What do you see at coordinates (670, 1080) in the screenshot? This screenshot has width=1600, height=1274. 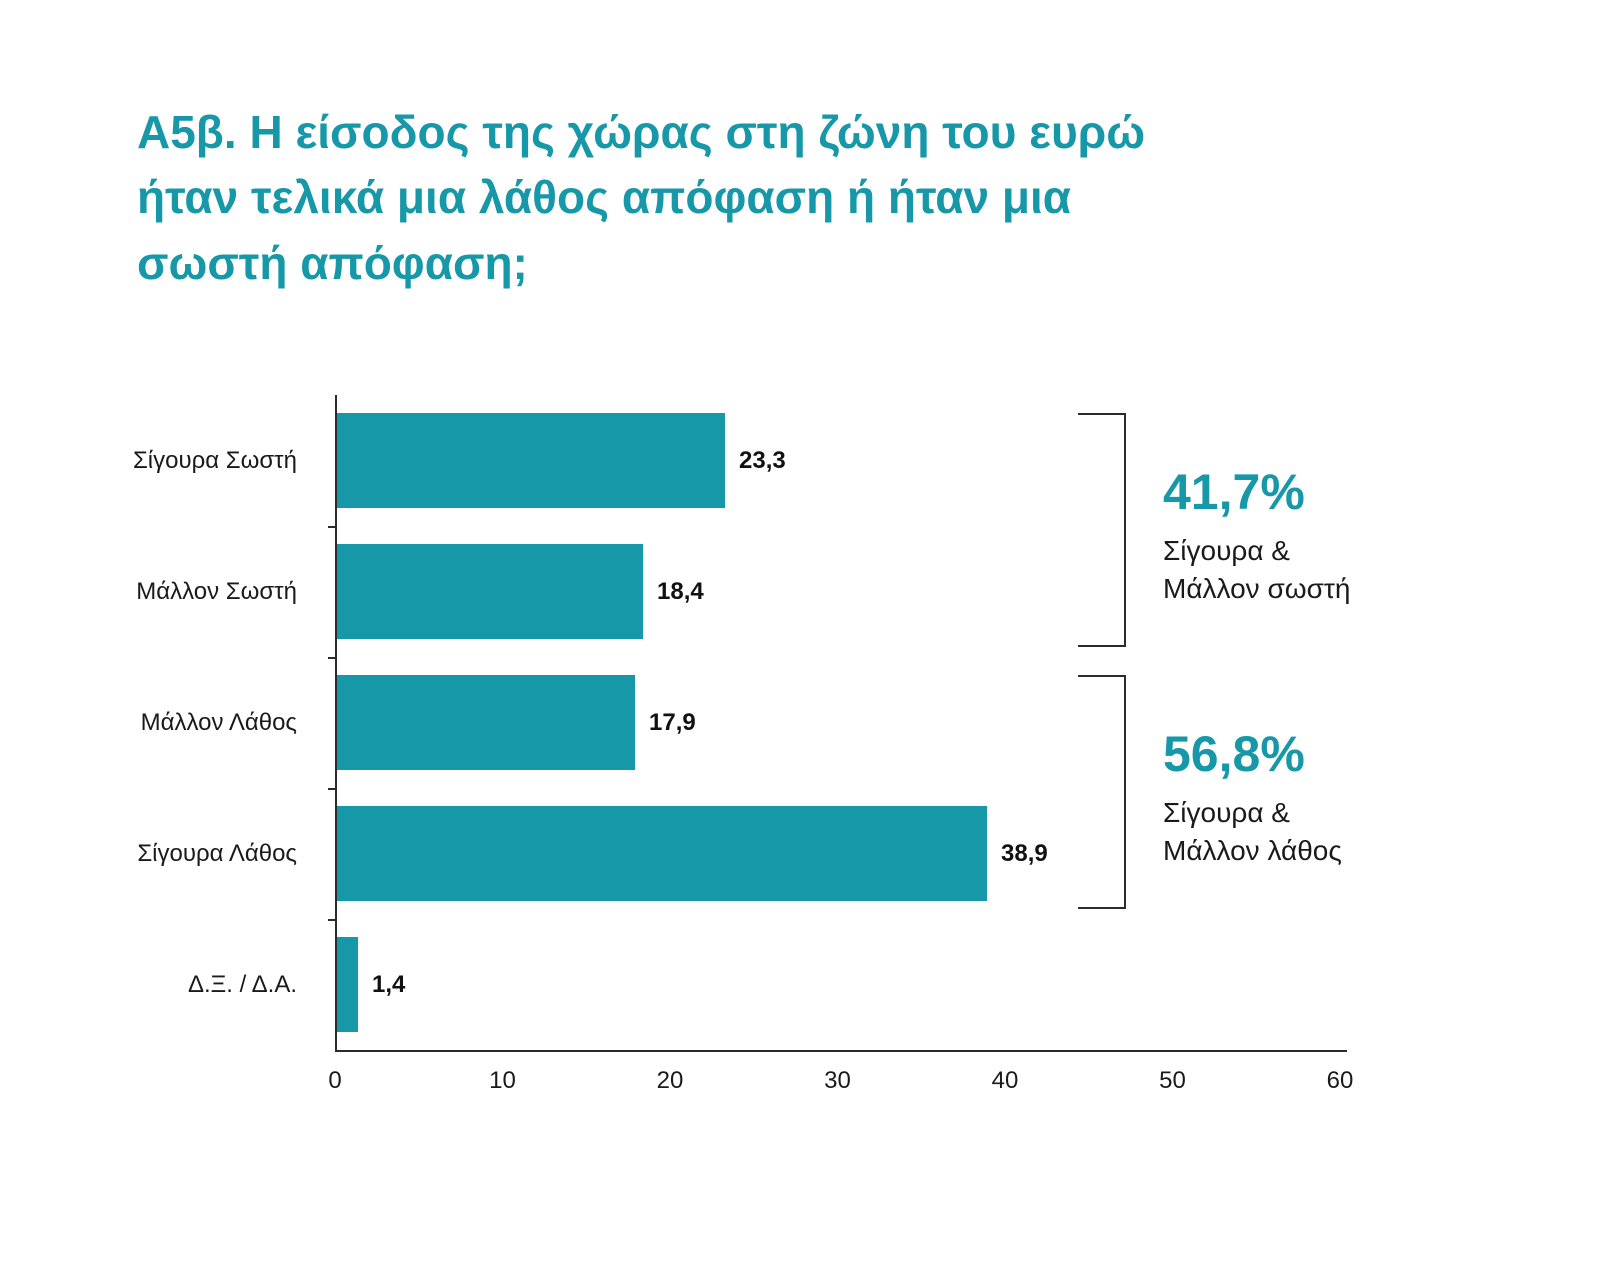 I see `x-axis-tick-label: 20` at bounding box center [670, 1080].